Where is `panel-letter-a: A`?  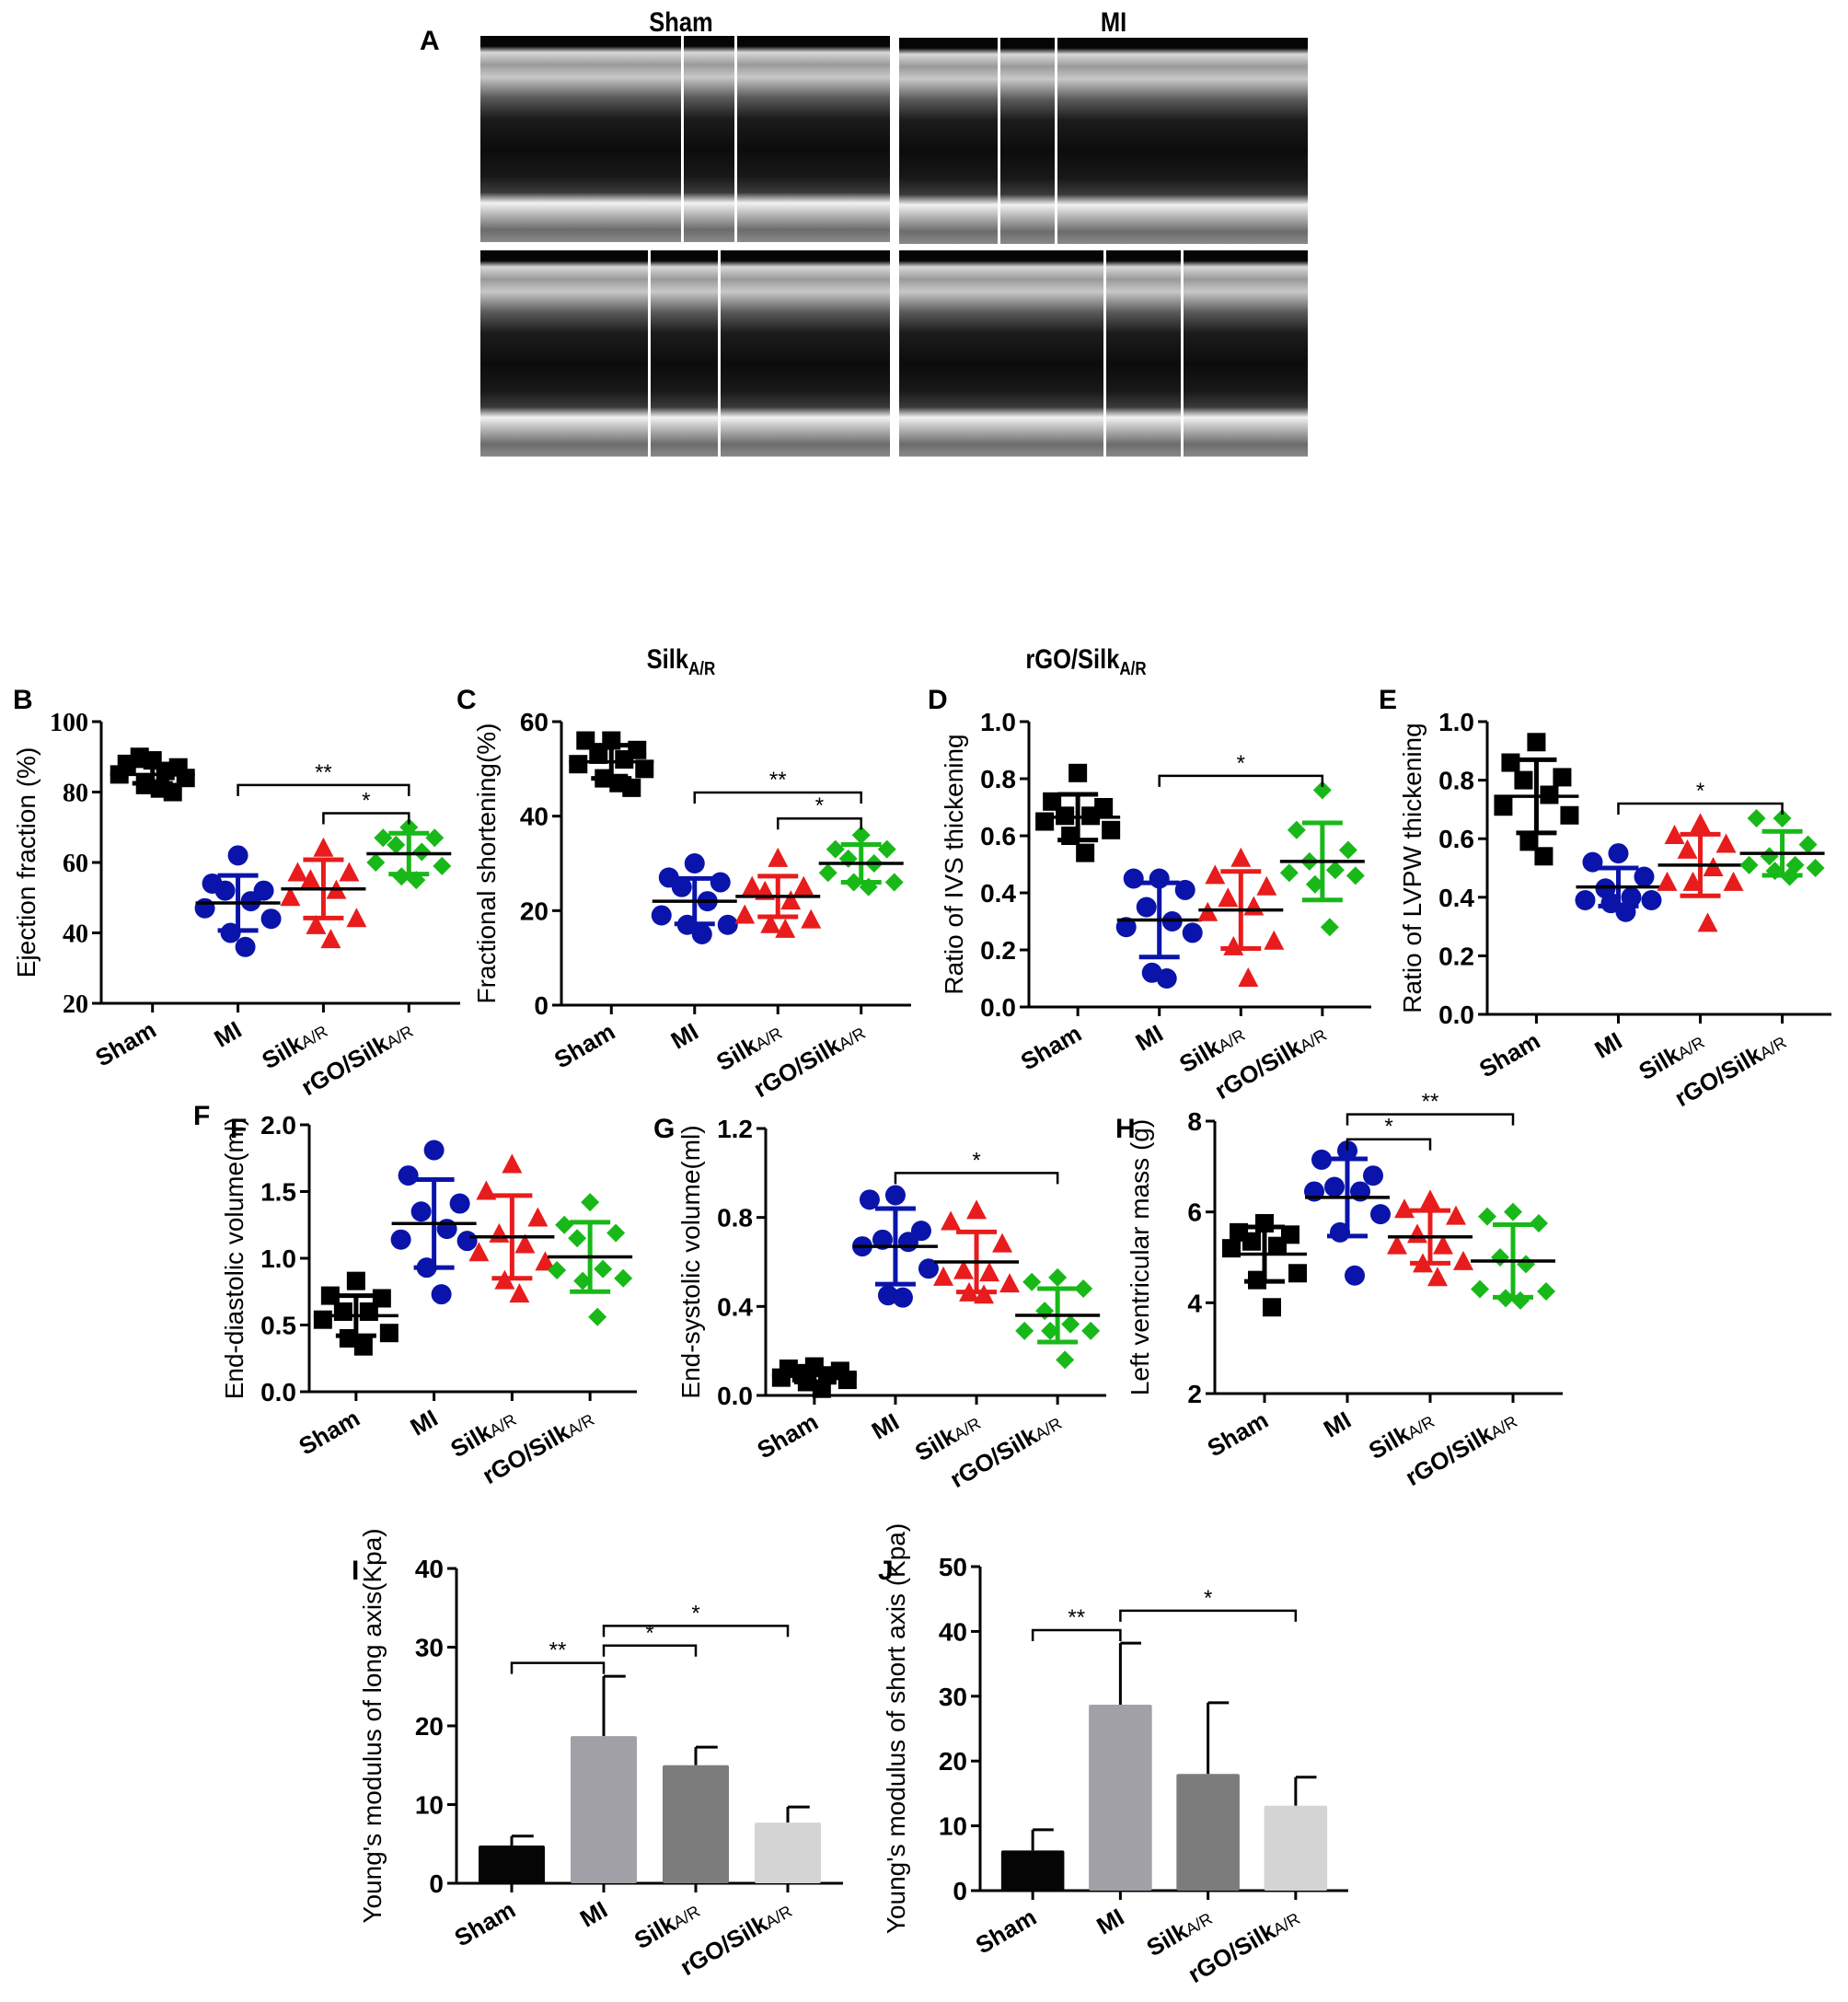
panel-letter-a: A is located at coordinates (430, 41).